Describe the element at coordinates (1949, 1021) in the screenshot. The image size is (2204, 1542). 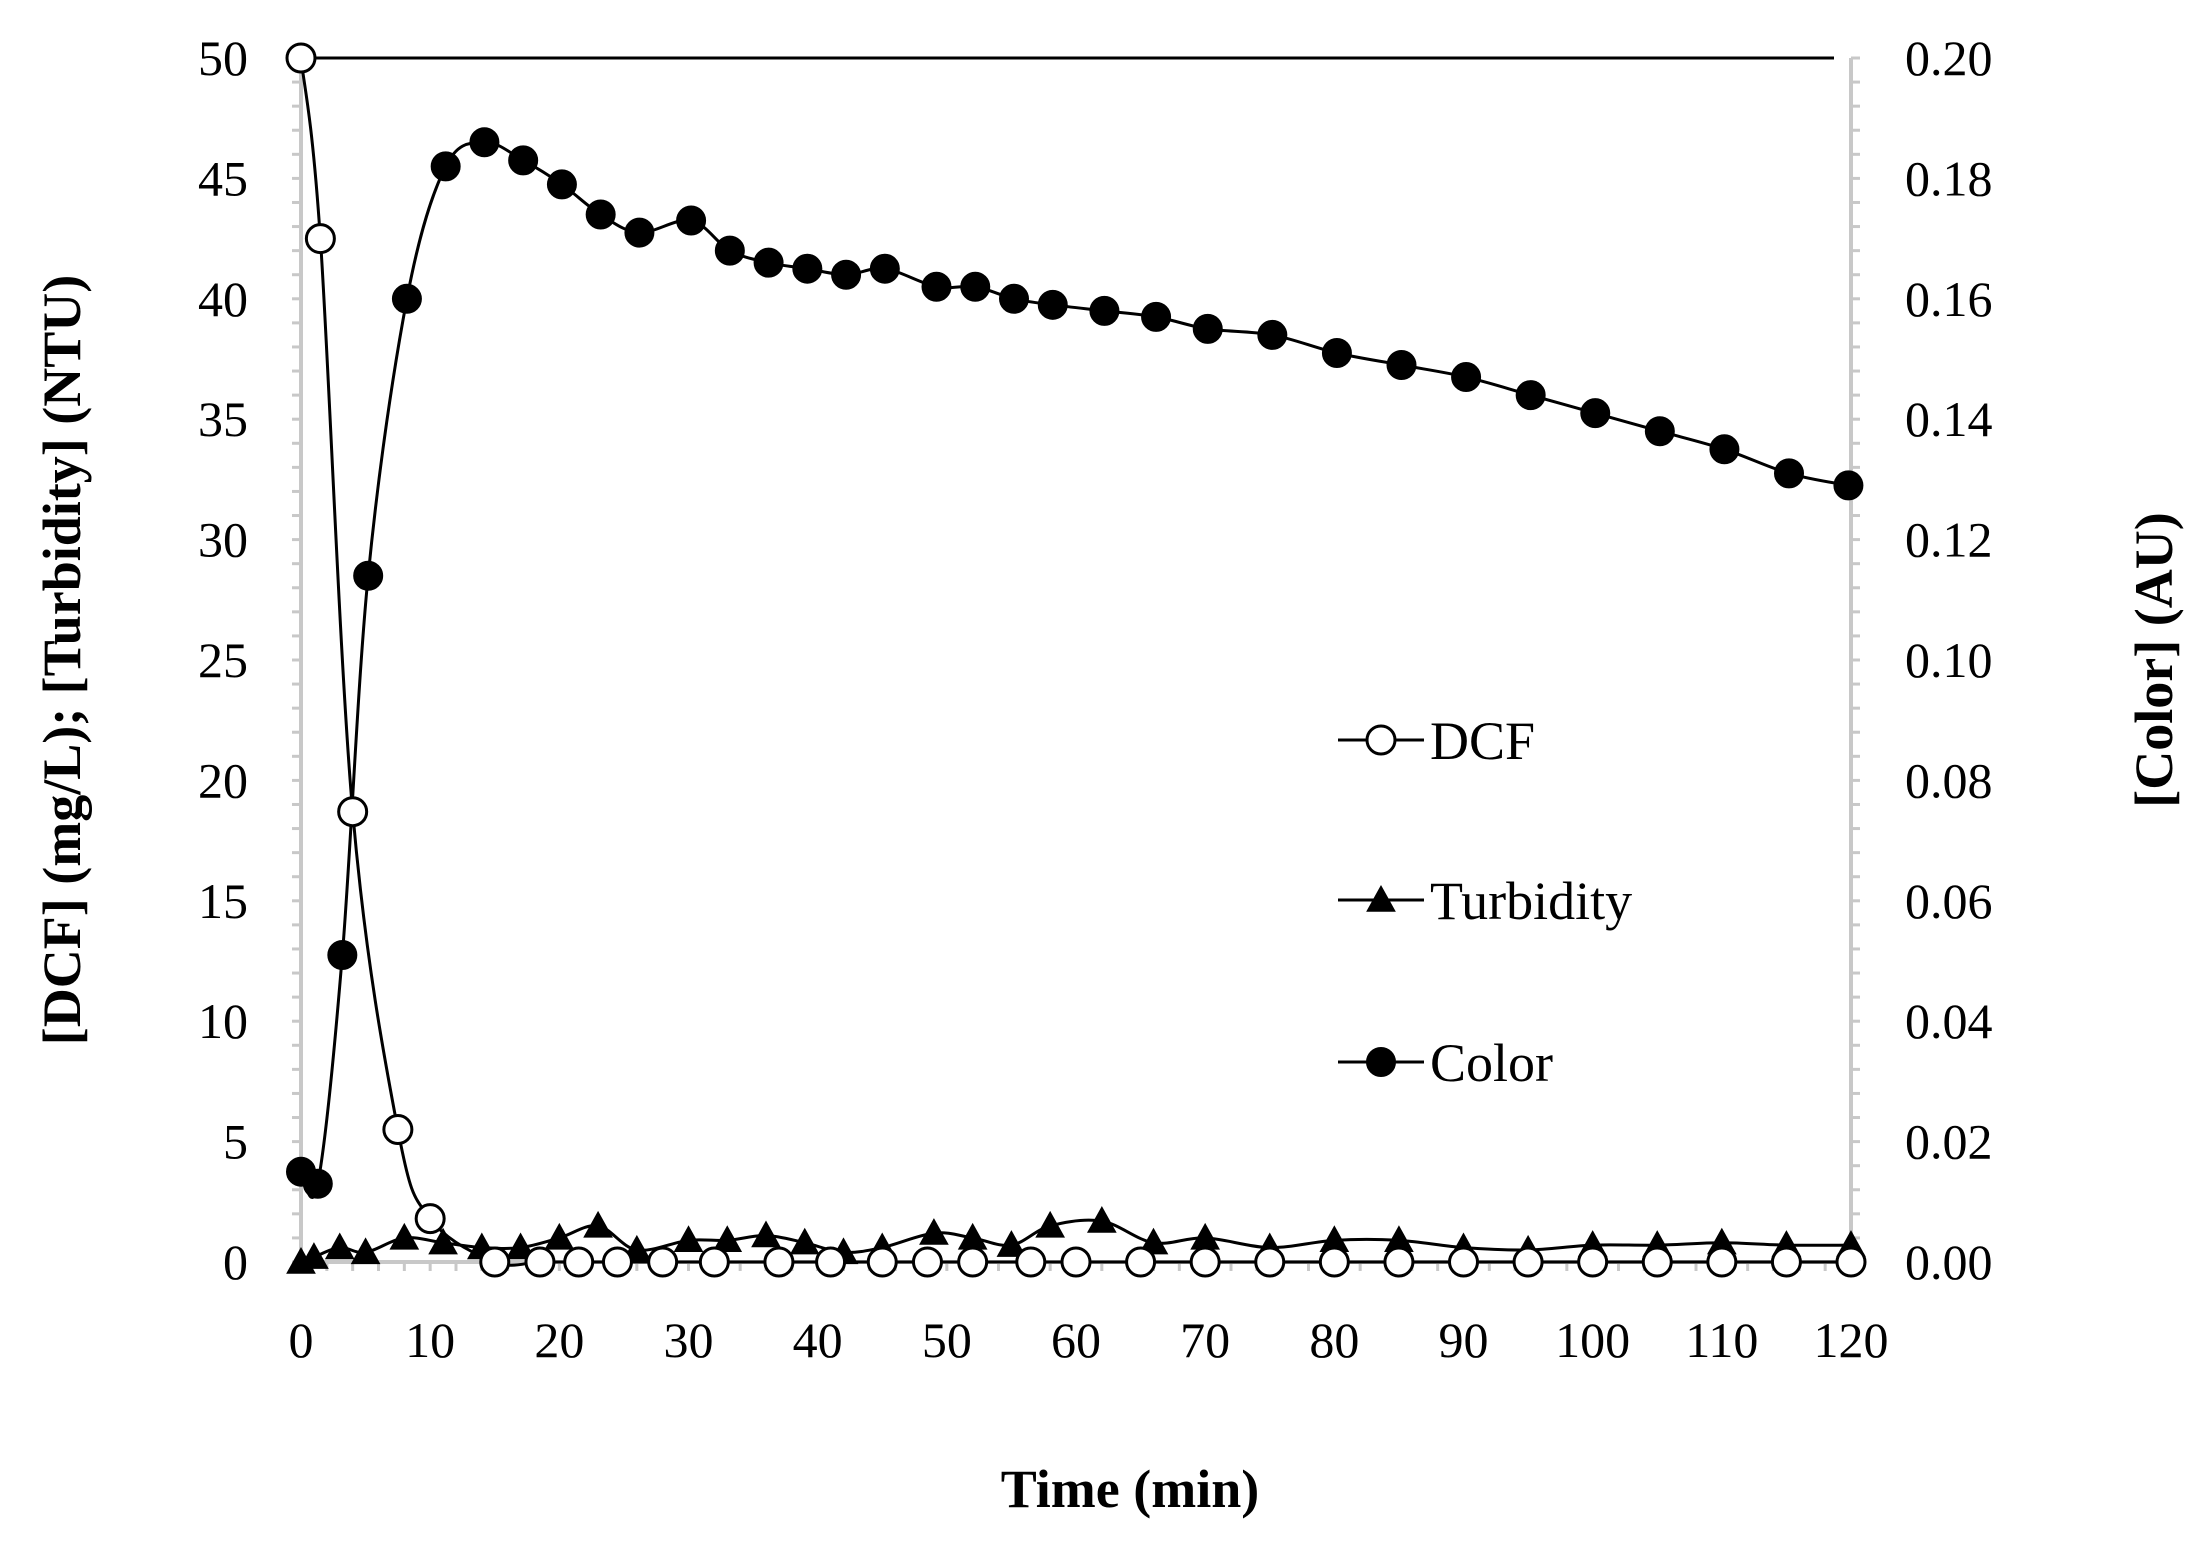
I see `y2-tick-label: 0.04` at that location.